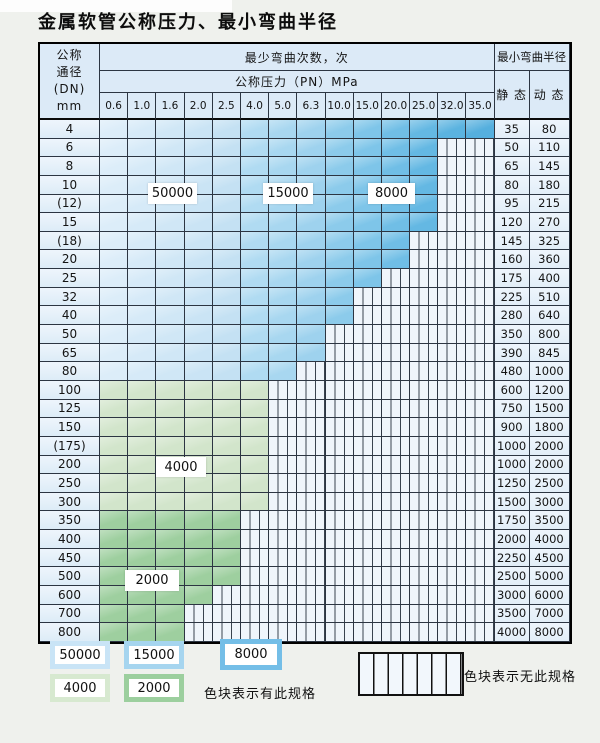 The width and height of the screenshot is (600, 743). Describe the element at coordinates (549, 577) in the screenshot. I see `dynamic-value-cell: 5000` at that location.